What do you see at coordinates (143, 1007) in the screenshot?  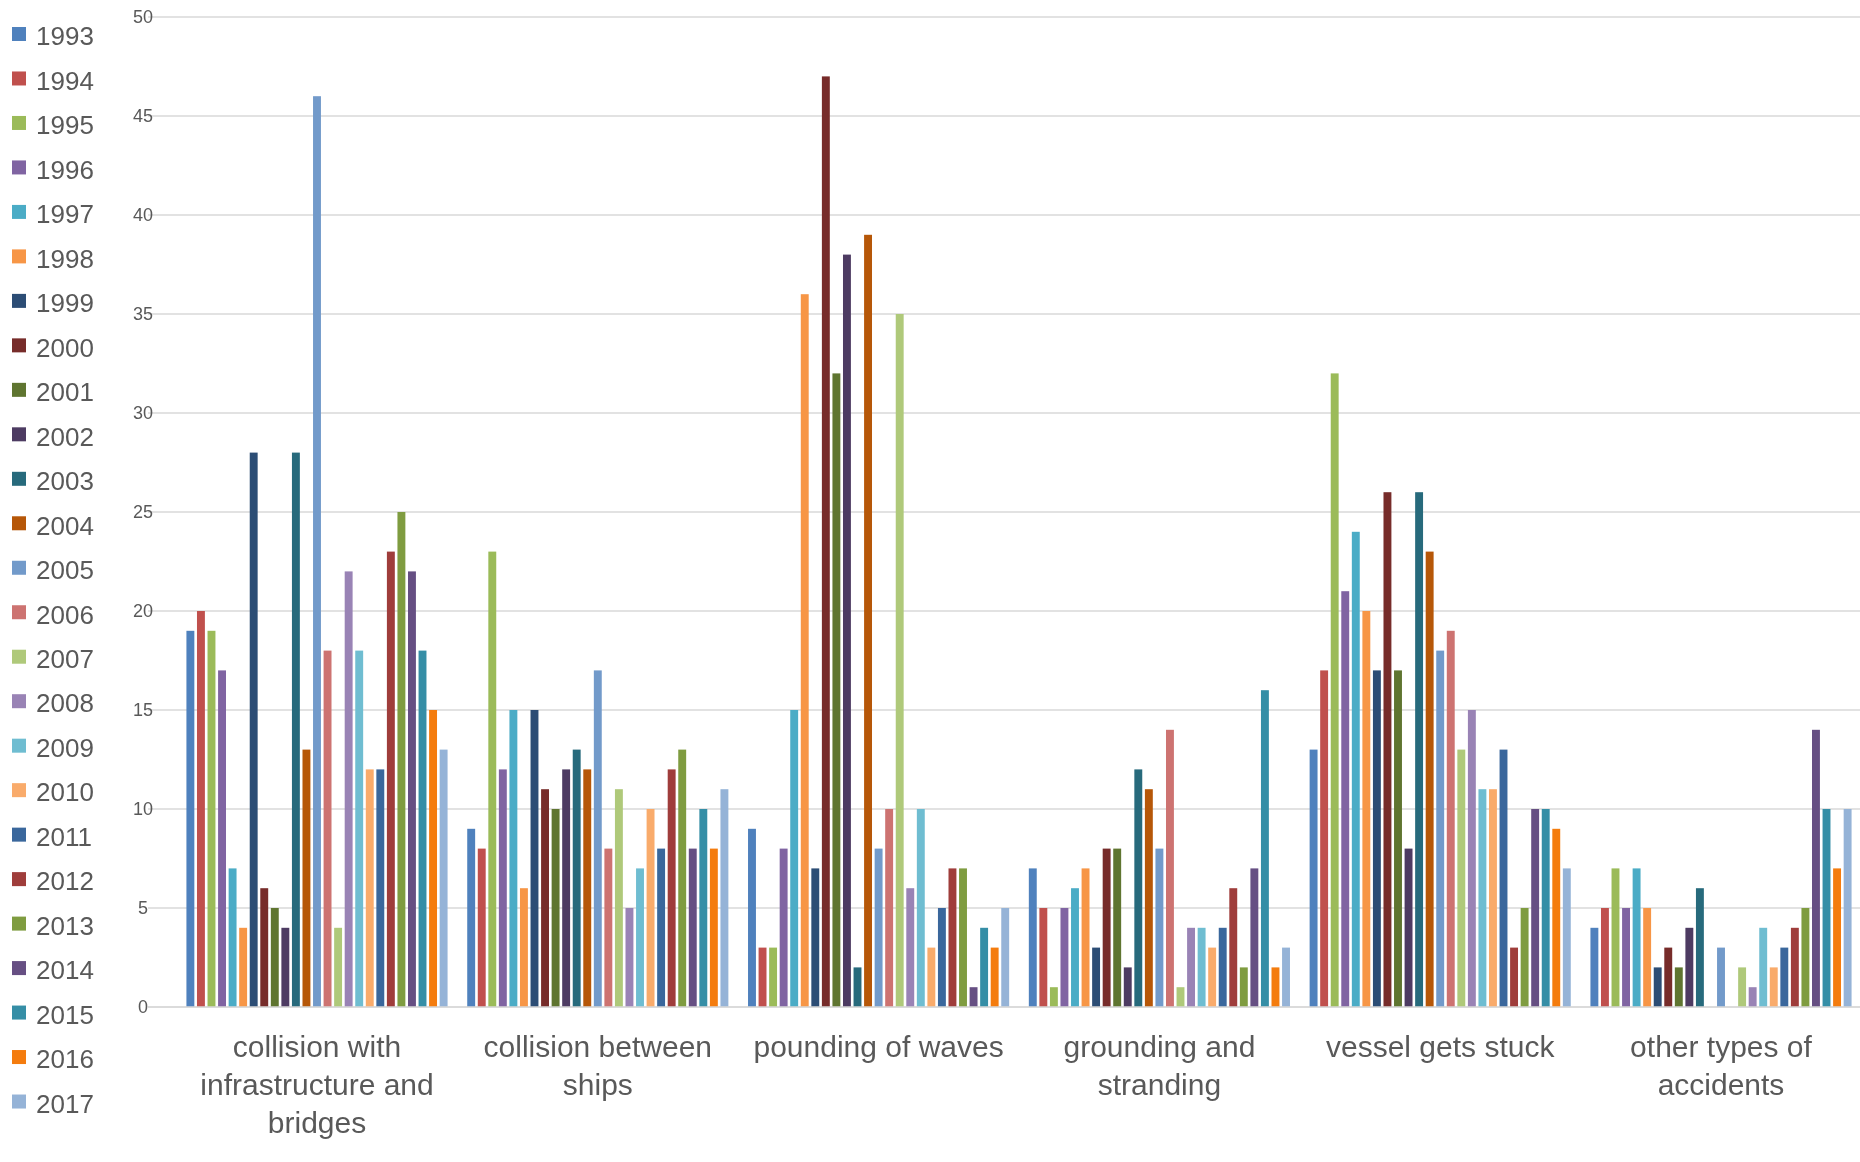 I see `y-tick-label: 0` at bounding box center [143, 1007].